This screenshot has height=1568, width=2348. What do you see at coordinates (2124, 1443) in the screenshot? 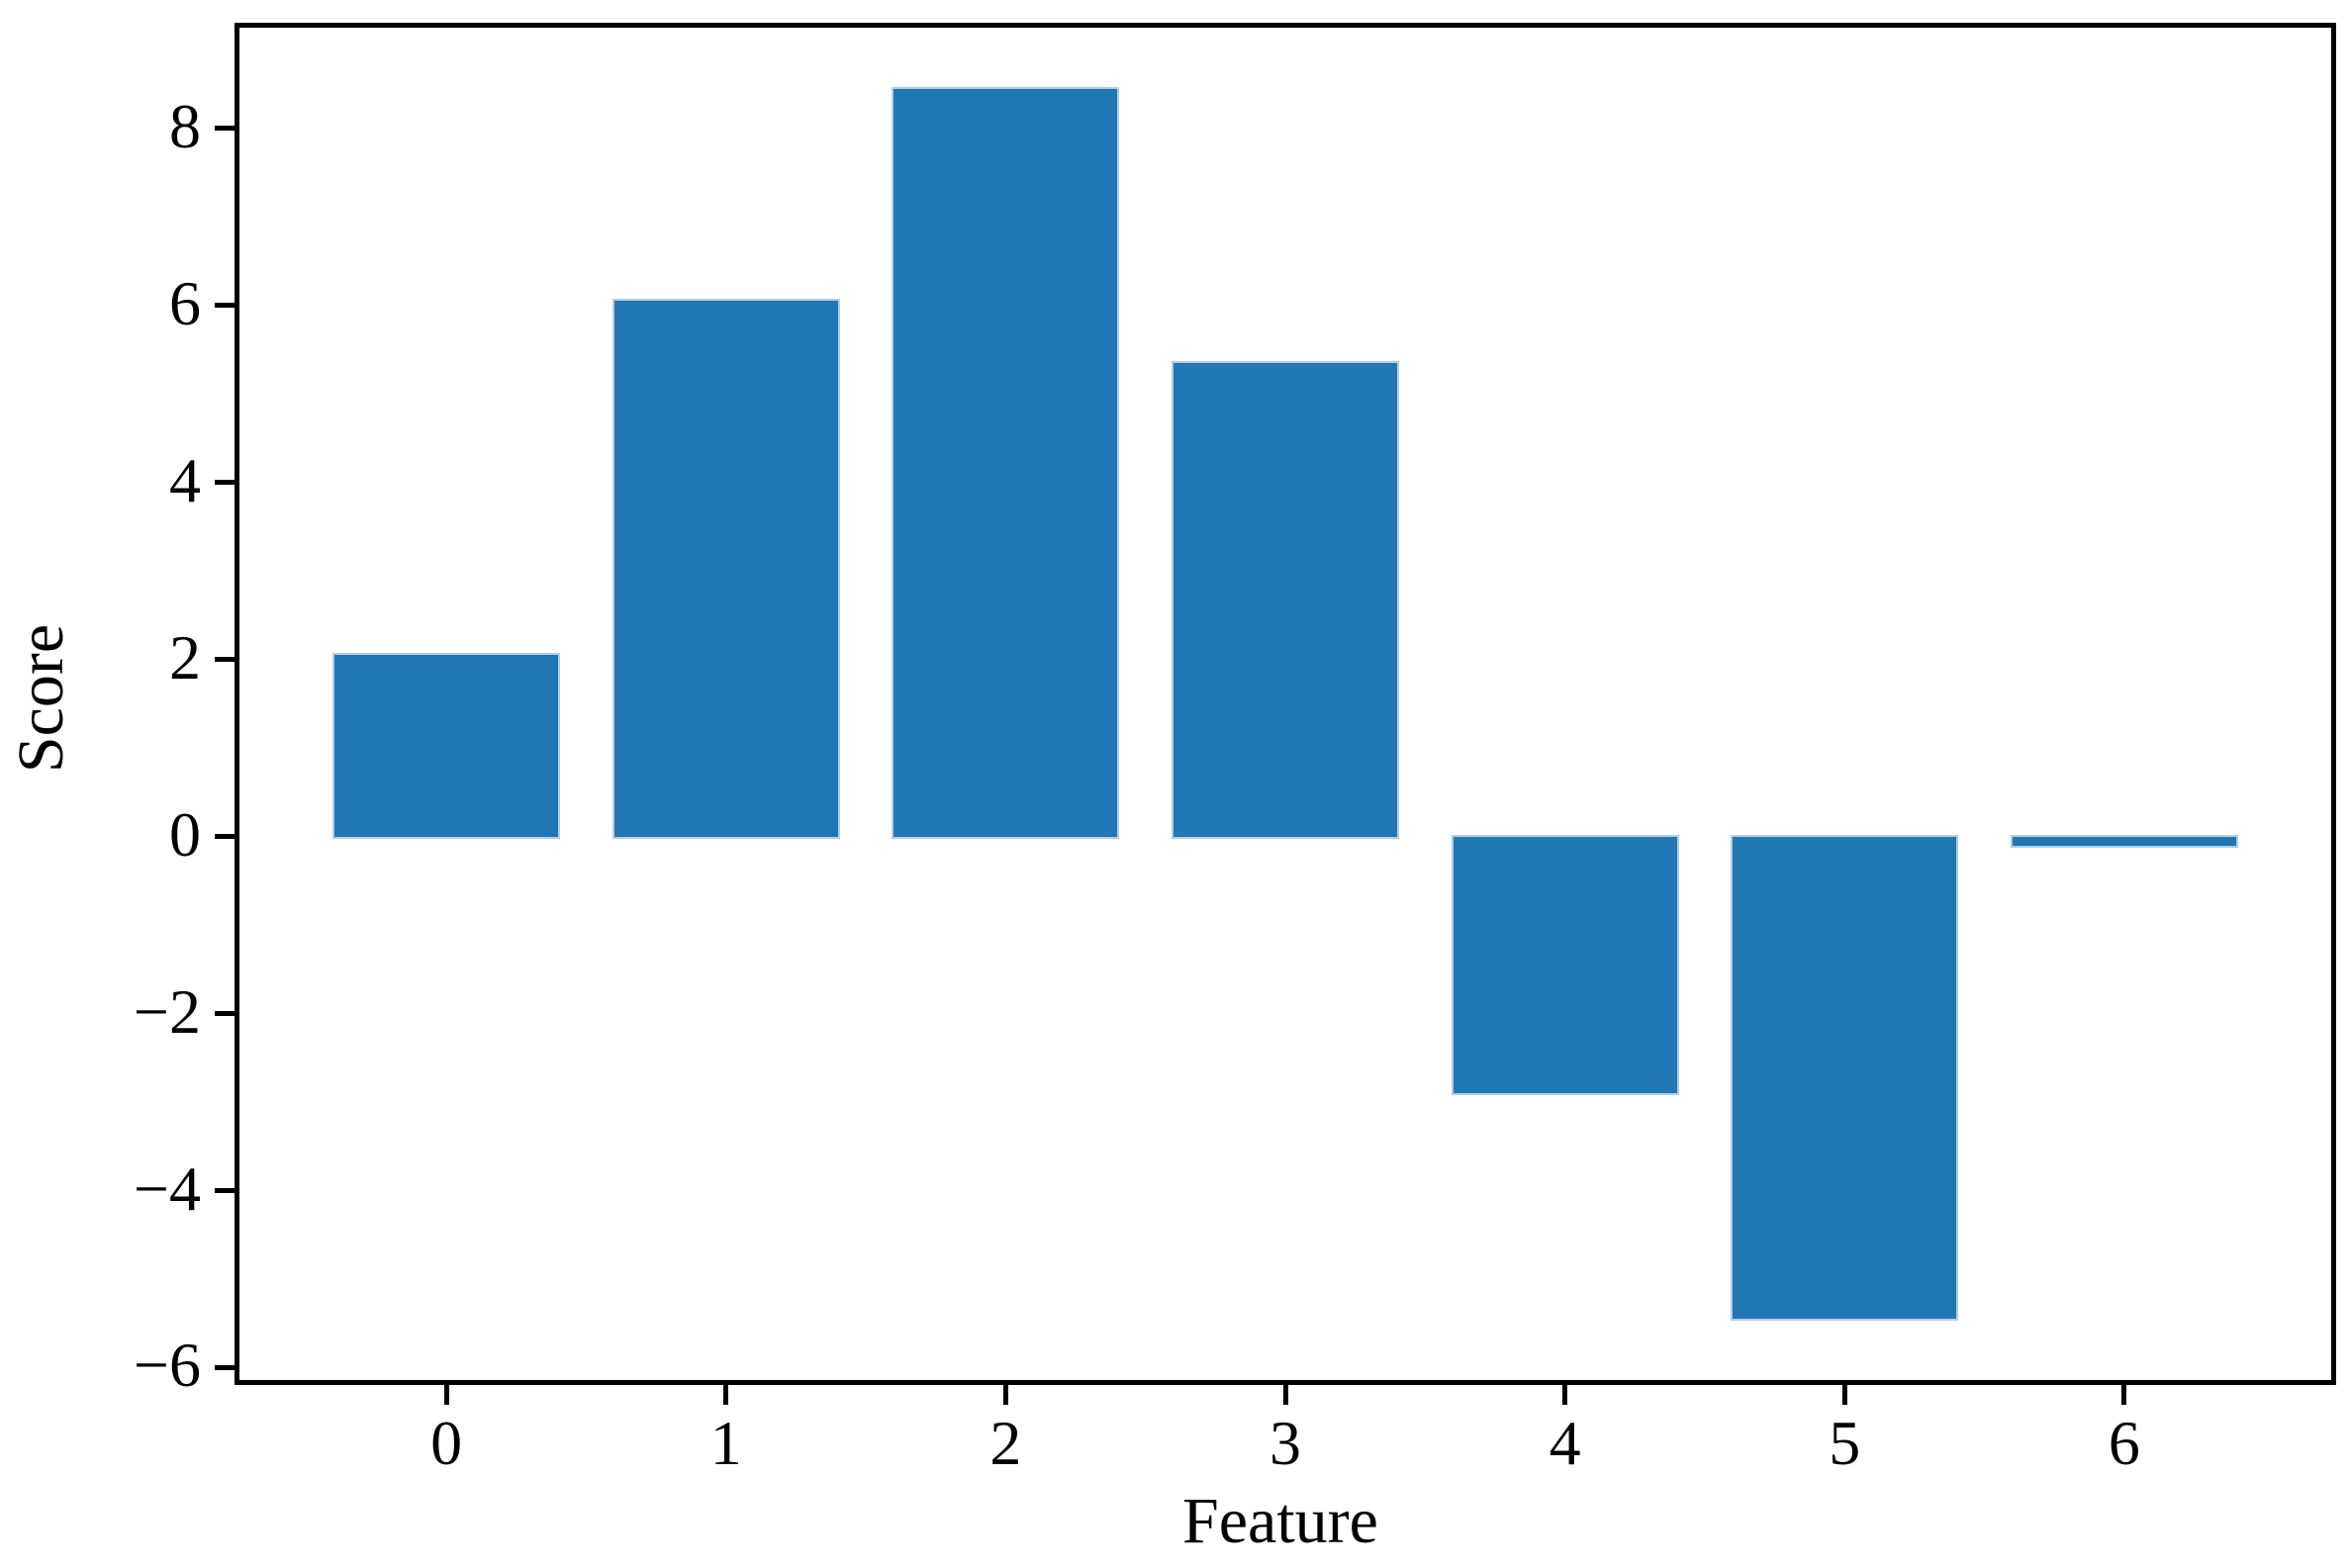
I see `x-tick-label-6: 6` at bounding box center [2124, 1443].